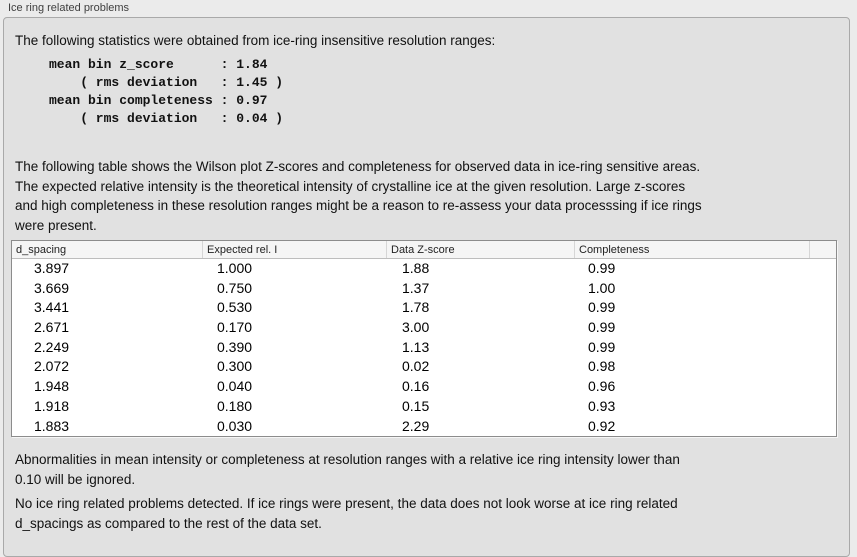 This screenshot has height=557, width=857. I want to click on table-cell: 1.918, so click(52, 405).